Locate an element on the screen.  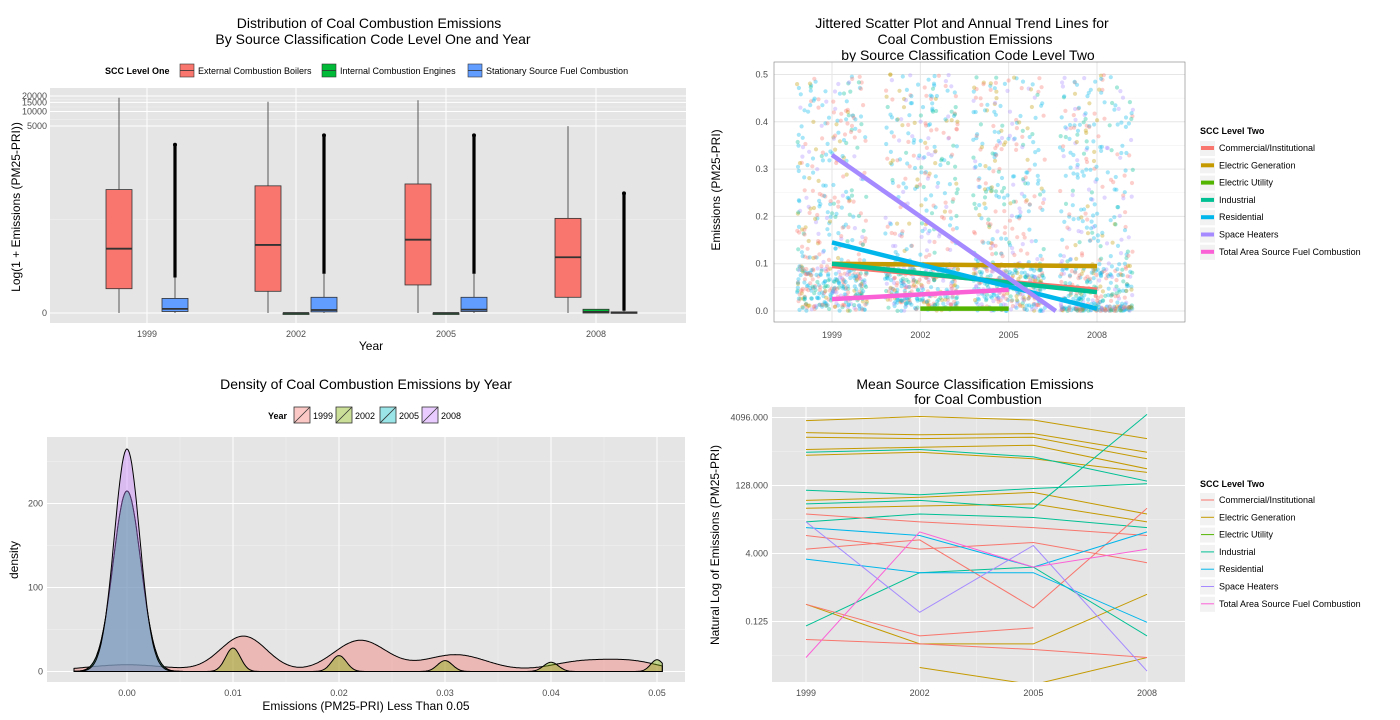
density-area-2008 is located at coordinates (368, 560).